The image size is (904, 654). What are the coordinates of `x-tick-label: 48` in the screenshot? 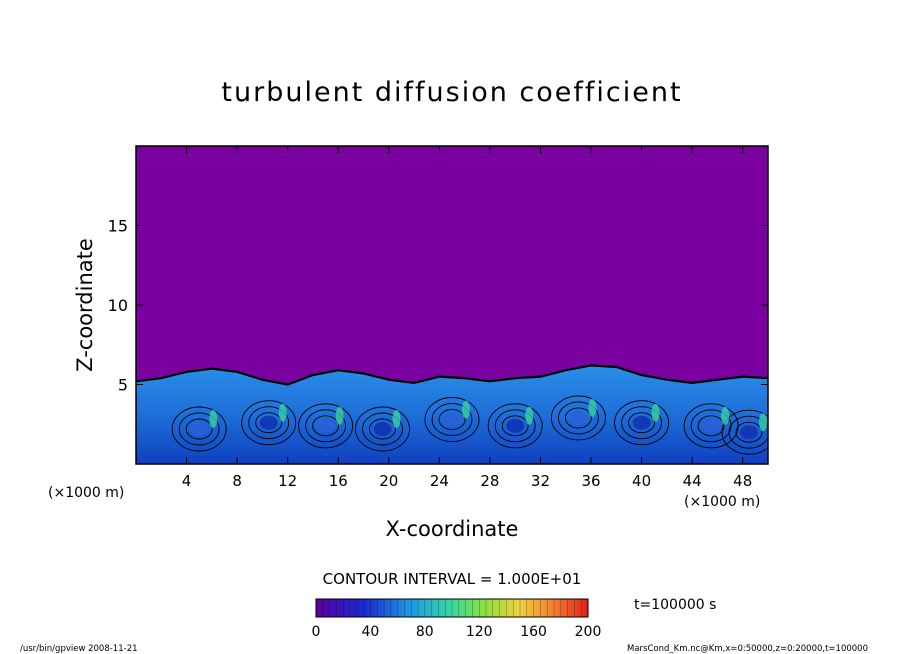 It's located at (742, 481).